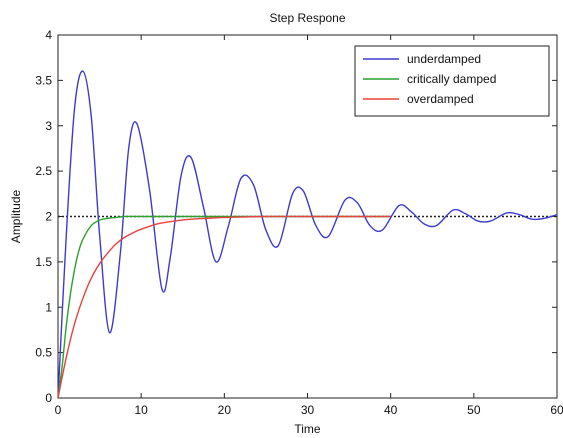 The image size is (563, 438). I want to click on legend-label-critically-damped: critically damped, so click(451, 79).